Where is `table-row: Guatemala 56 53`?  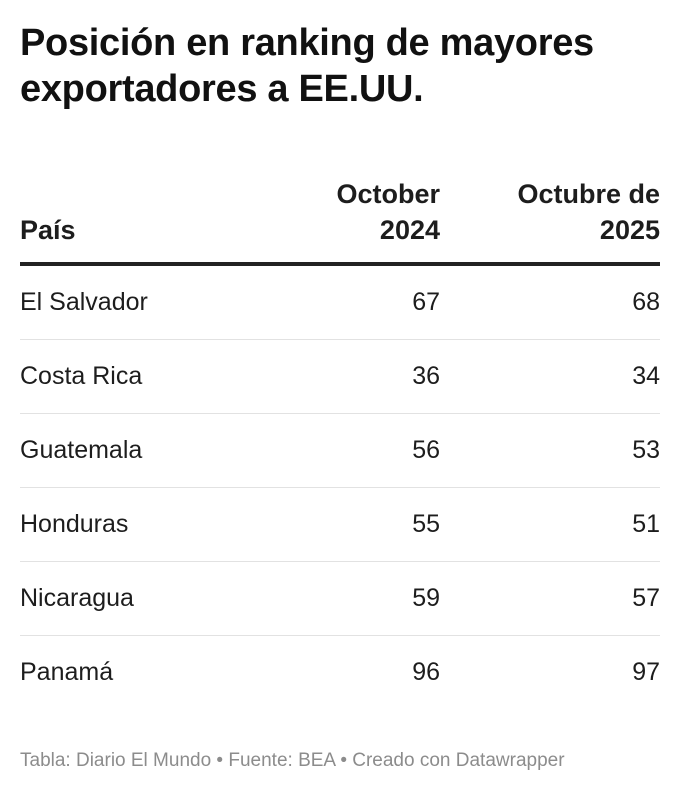
table-row: Guatemala 56 53 is located at coordinates (340, 450).